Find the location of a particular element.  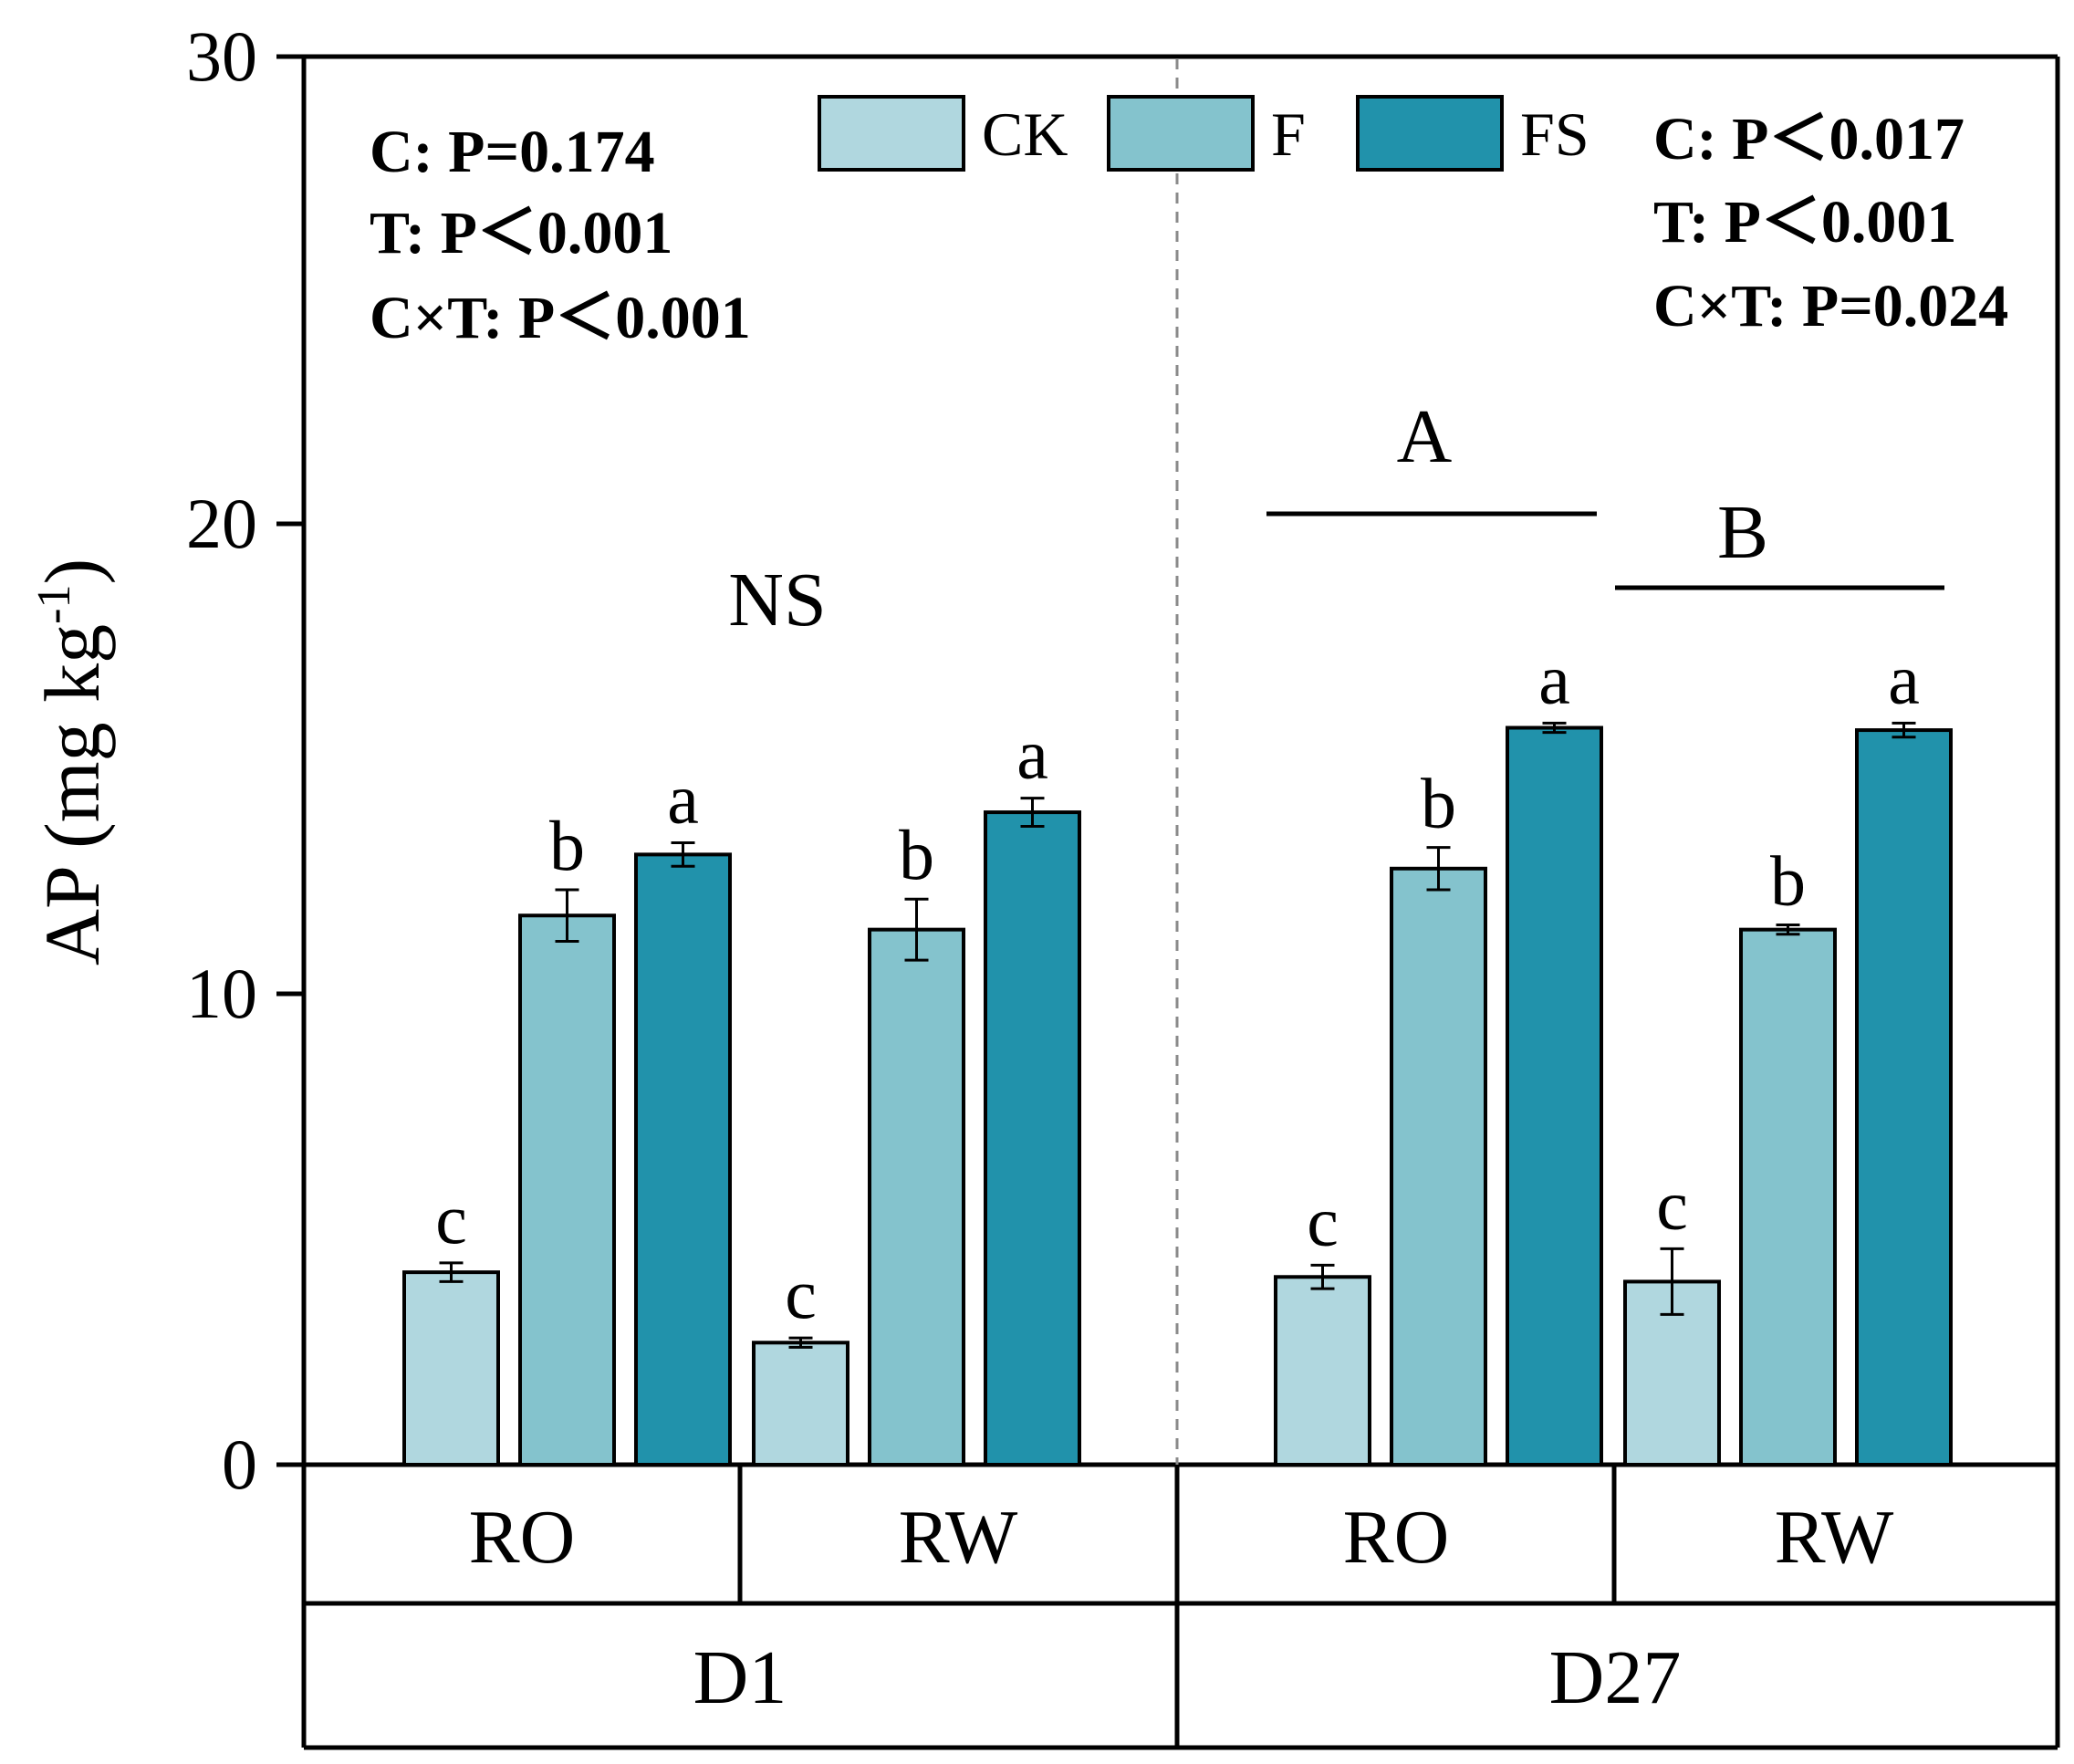

stats-d1-c: C: P=0.174 is located at coordinates (513, 152).